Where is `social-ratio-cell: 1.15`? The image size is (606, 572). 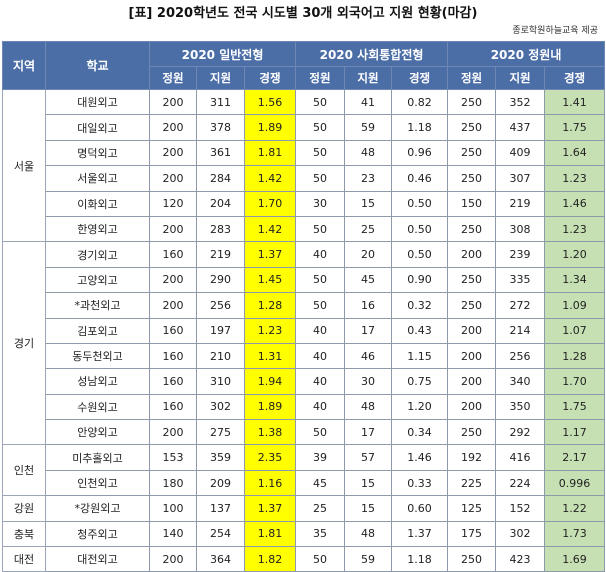
social-ratio-cell: 1.15 is located at coordinates (420, 356).